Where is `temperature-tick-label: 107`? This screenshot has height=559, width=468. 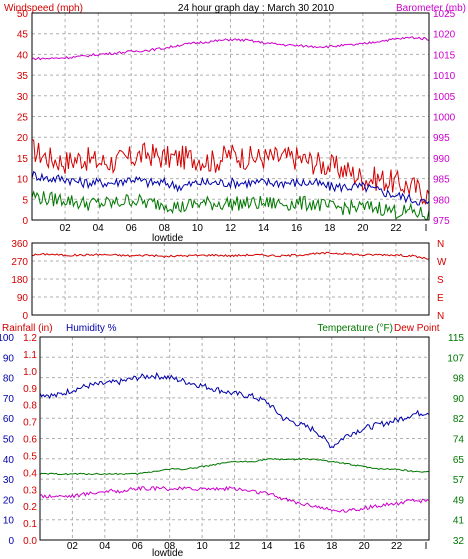 temperature-tick-label: 107 is located at coordinates (455, 358).